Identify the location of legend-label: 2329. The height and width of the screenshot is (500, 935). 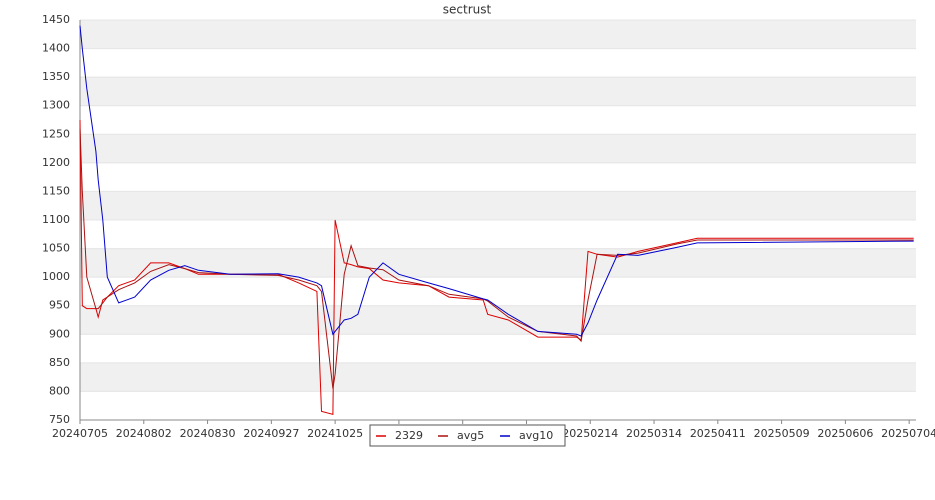
(409, 435).